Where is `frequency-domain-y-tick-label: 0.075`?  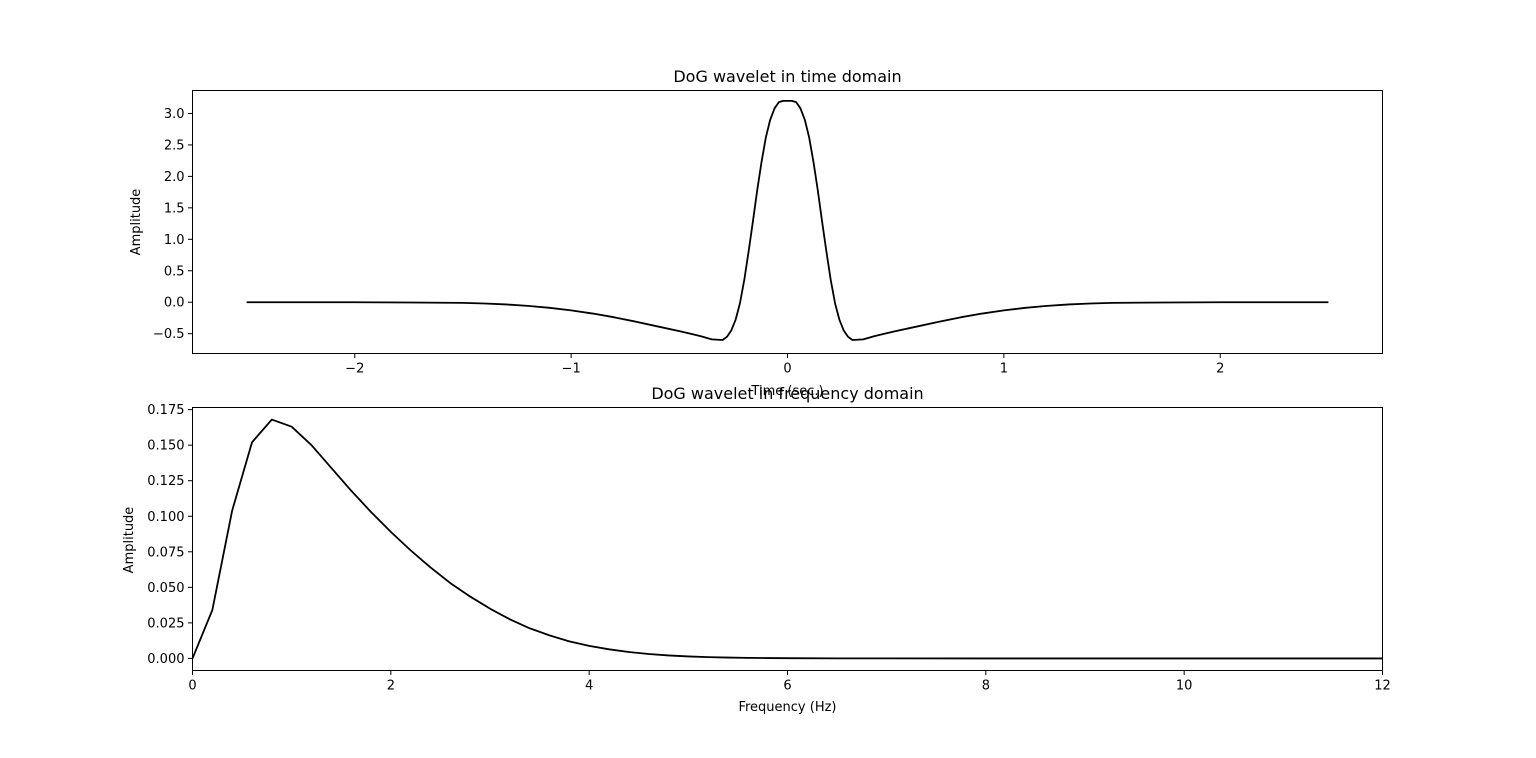 frequency-domain-y-tick-label: 0.075 is located at coordinates (165, 552).